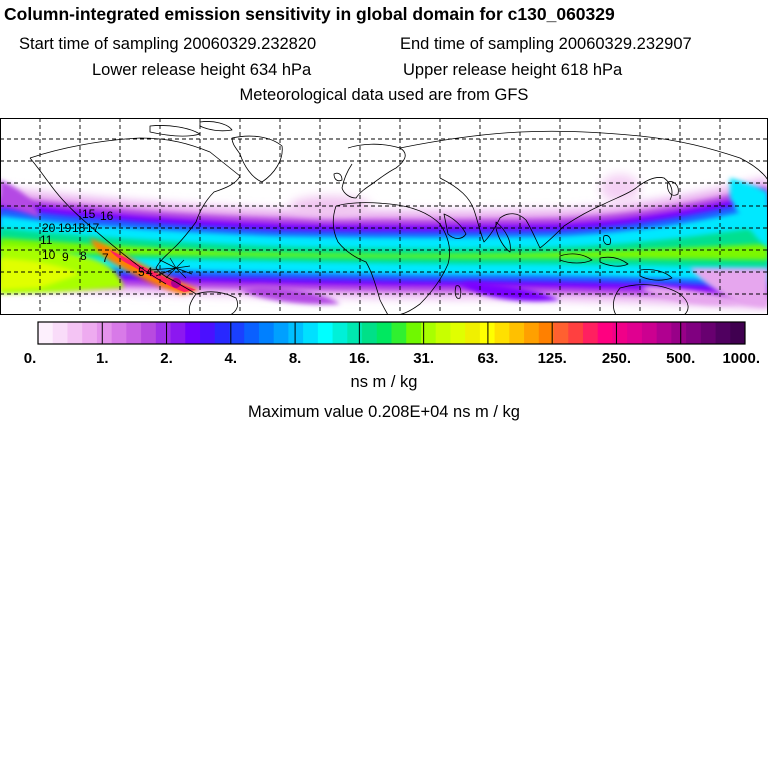 This screenshot has width=768, height=768. Describe the element at coordinates (79, 228) in the screenshot. I see `contour-label: 18` at that location.